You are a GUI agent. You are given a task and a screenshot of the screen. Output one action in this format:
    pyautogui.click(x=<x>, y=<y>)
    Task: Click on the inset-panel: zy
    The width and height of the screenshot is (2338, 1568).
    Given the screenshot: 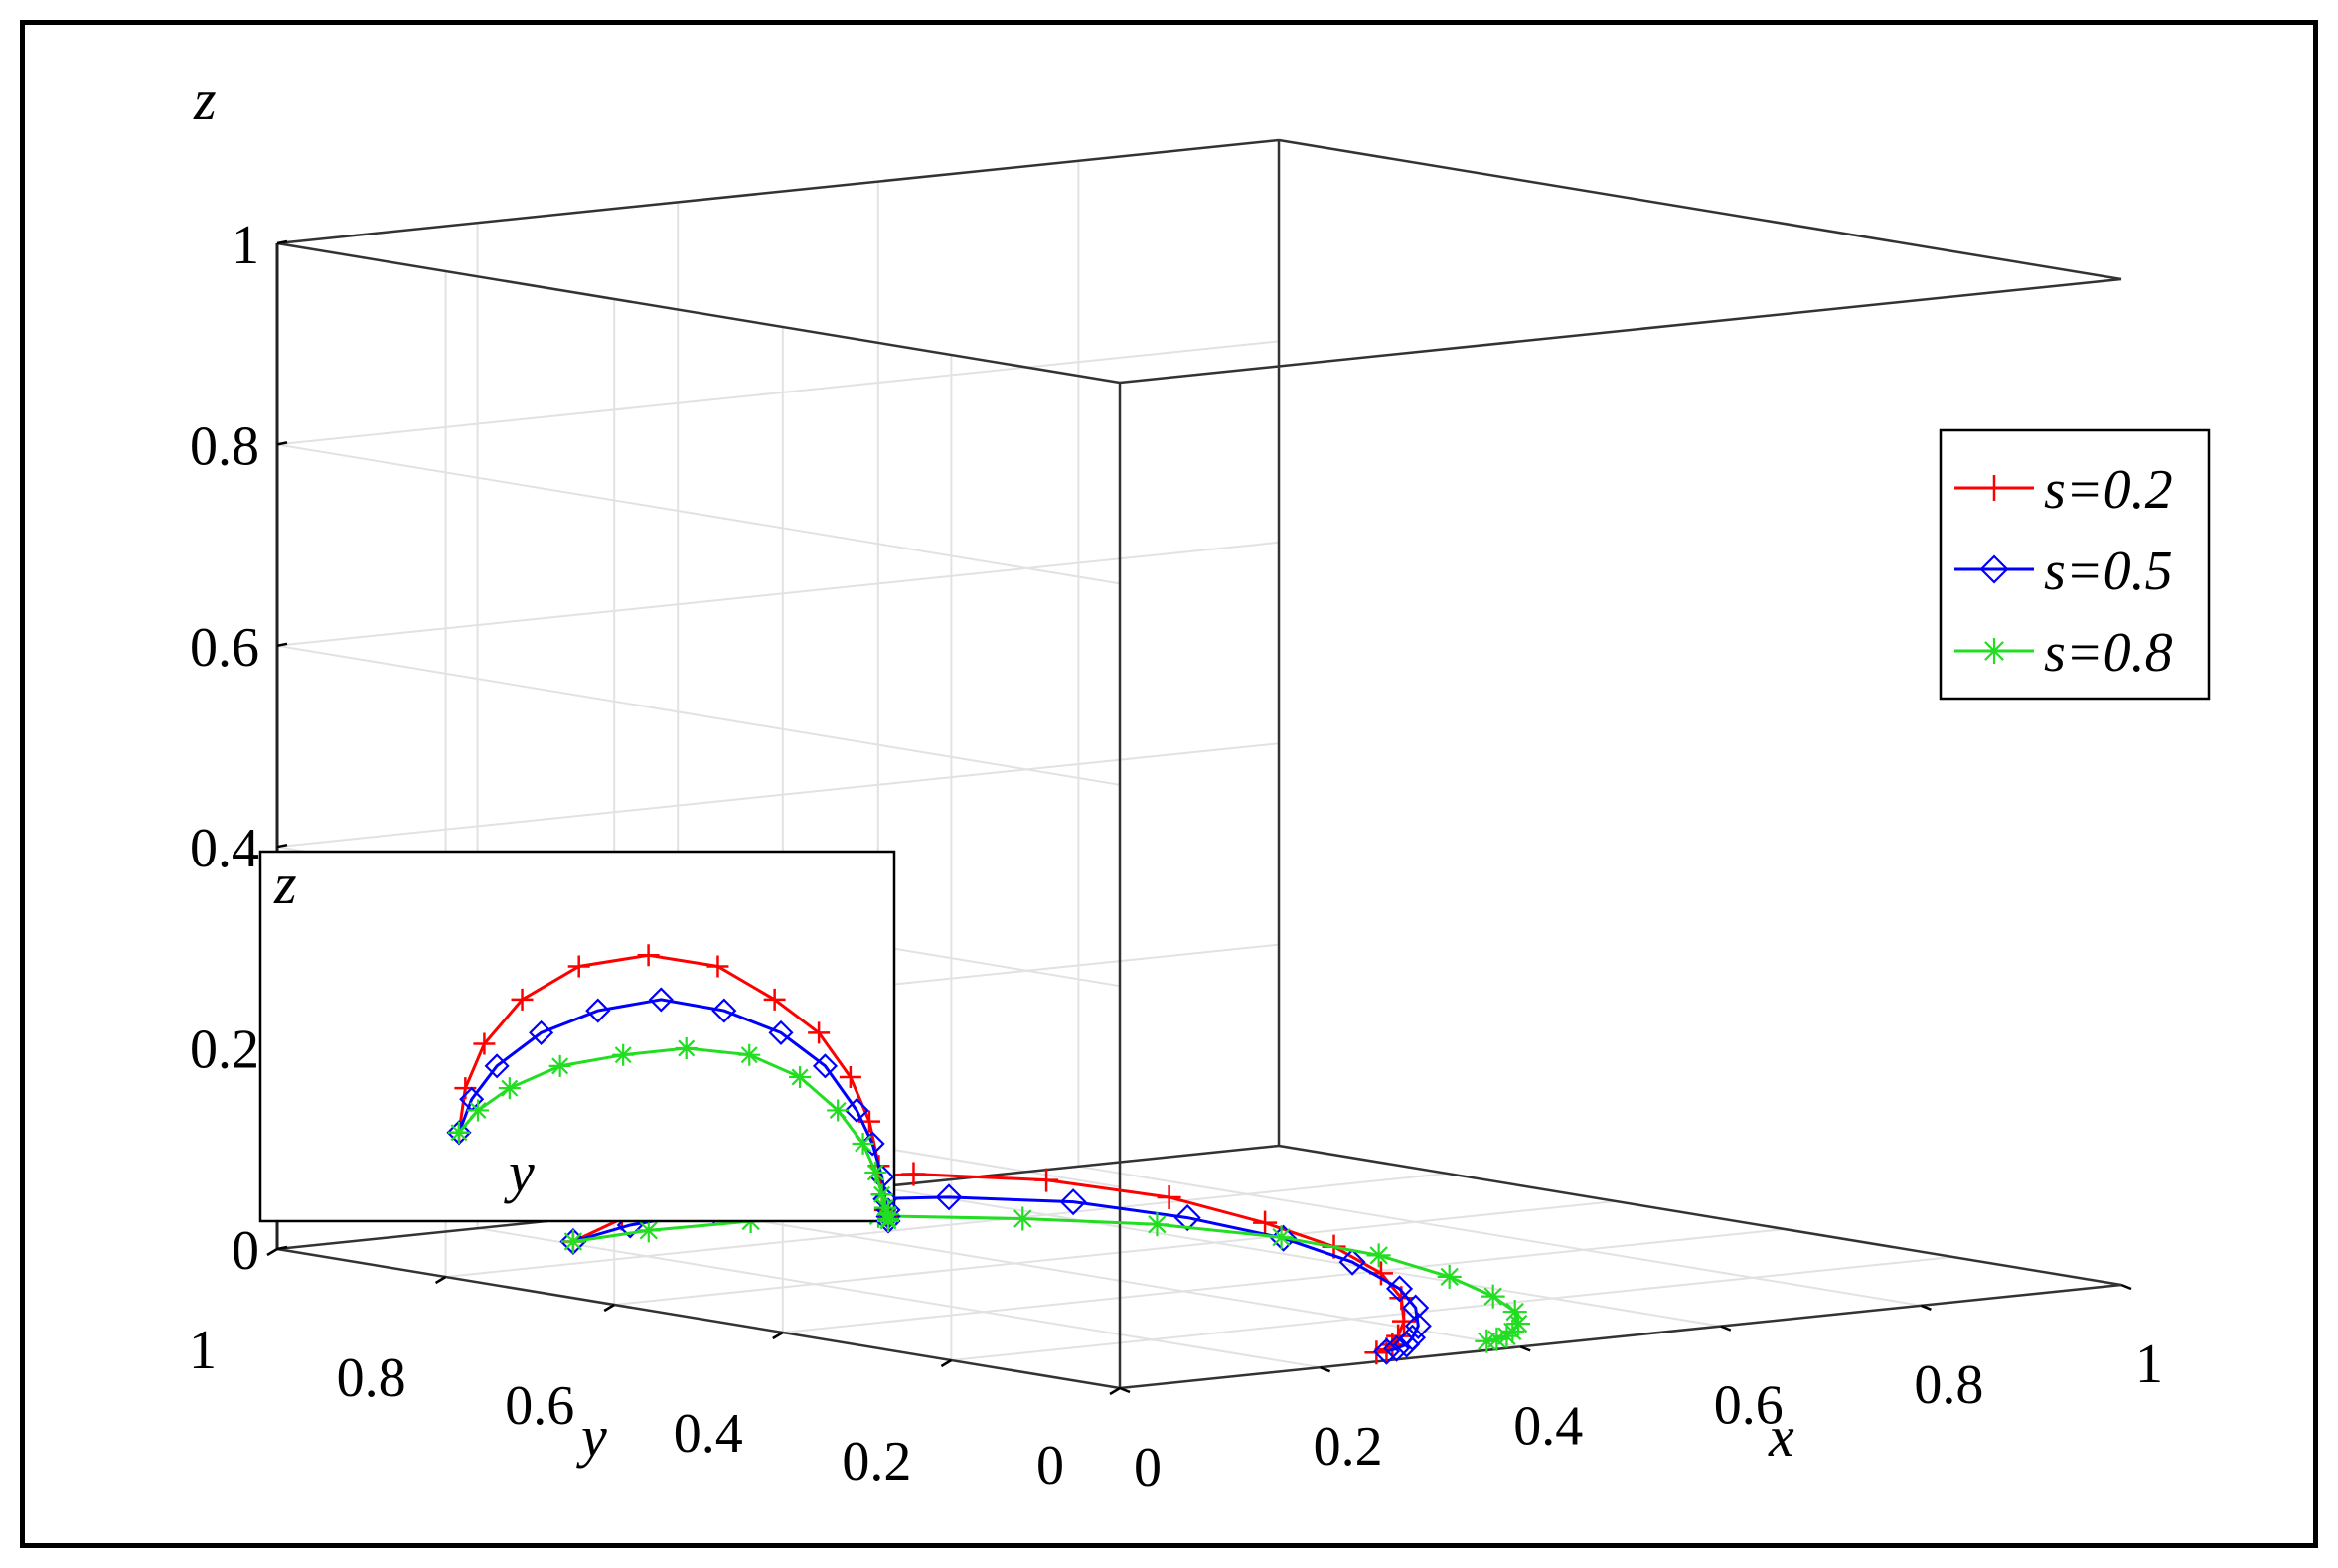 What is the action you would take?
    pyautogui.click(x=579, y=1042)
    